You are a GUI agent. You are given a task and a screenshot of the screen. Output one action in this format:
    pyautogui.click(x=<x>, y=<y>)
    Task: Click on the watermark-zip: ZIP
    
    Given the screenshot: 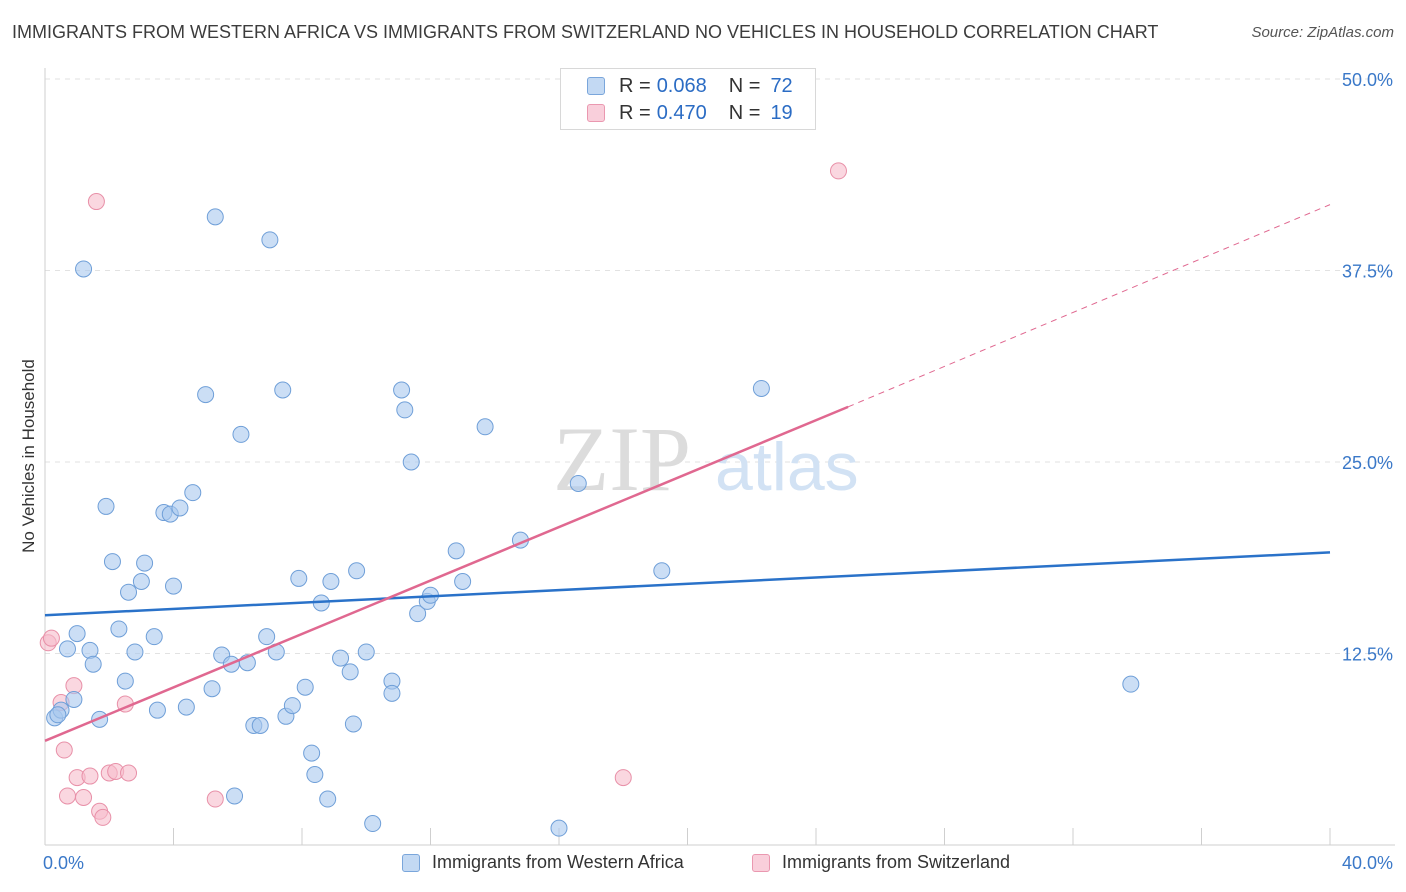 What is the action you would take?
    pyautogui.click(x=622, y=459)
    